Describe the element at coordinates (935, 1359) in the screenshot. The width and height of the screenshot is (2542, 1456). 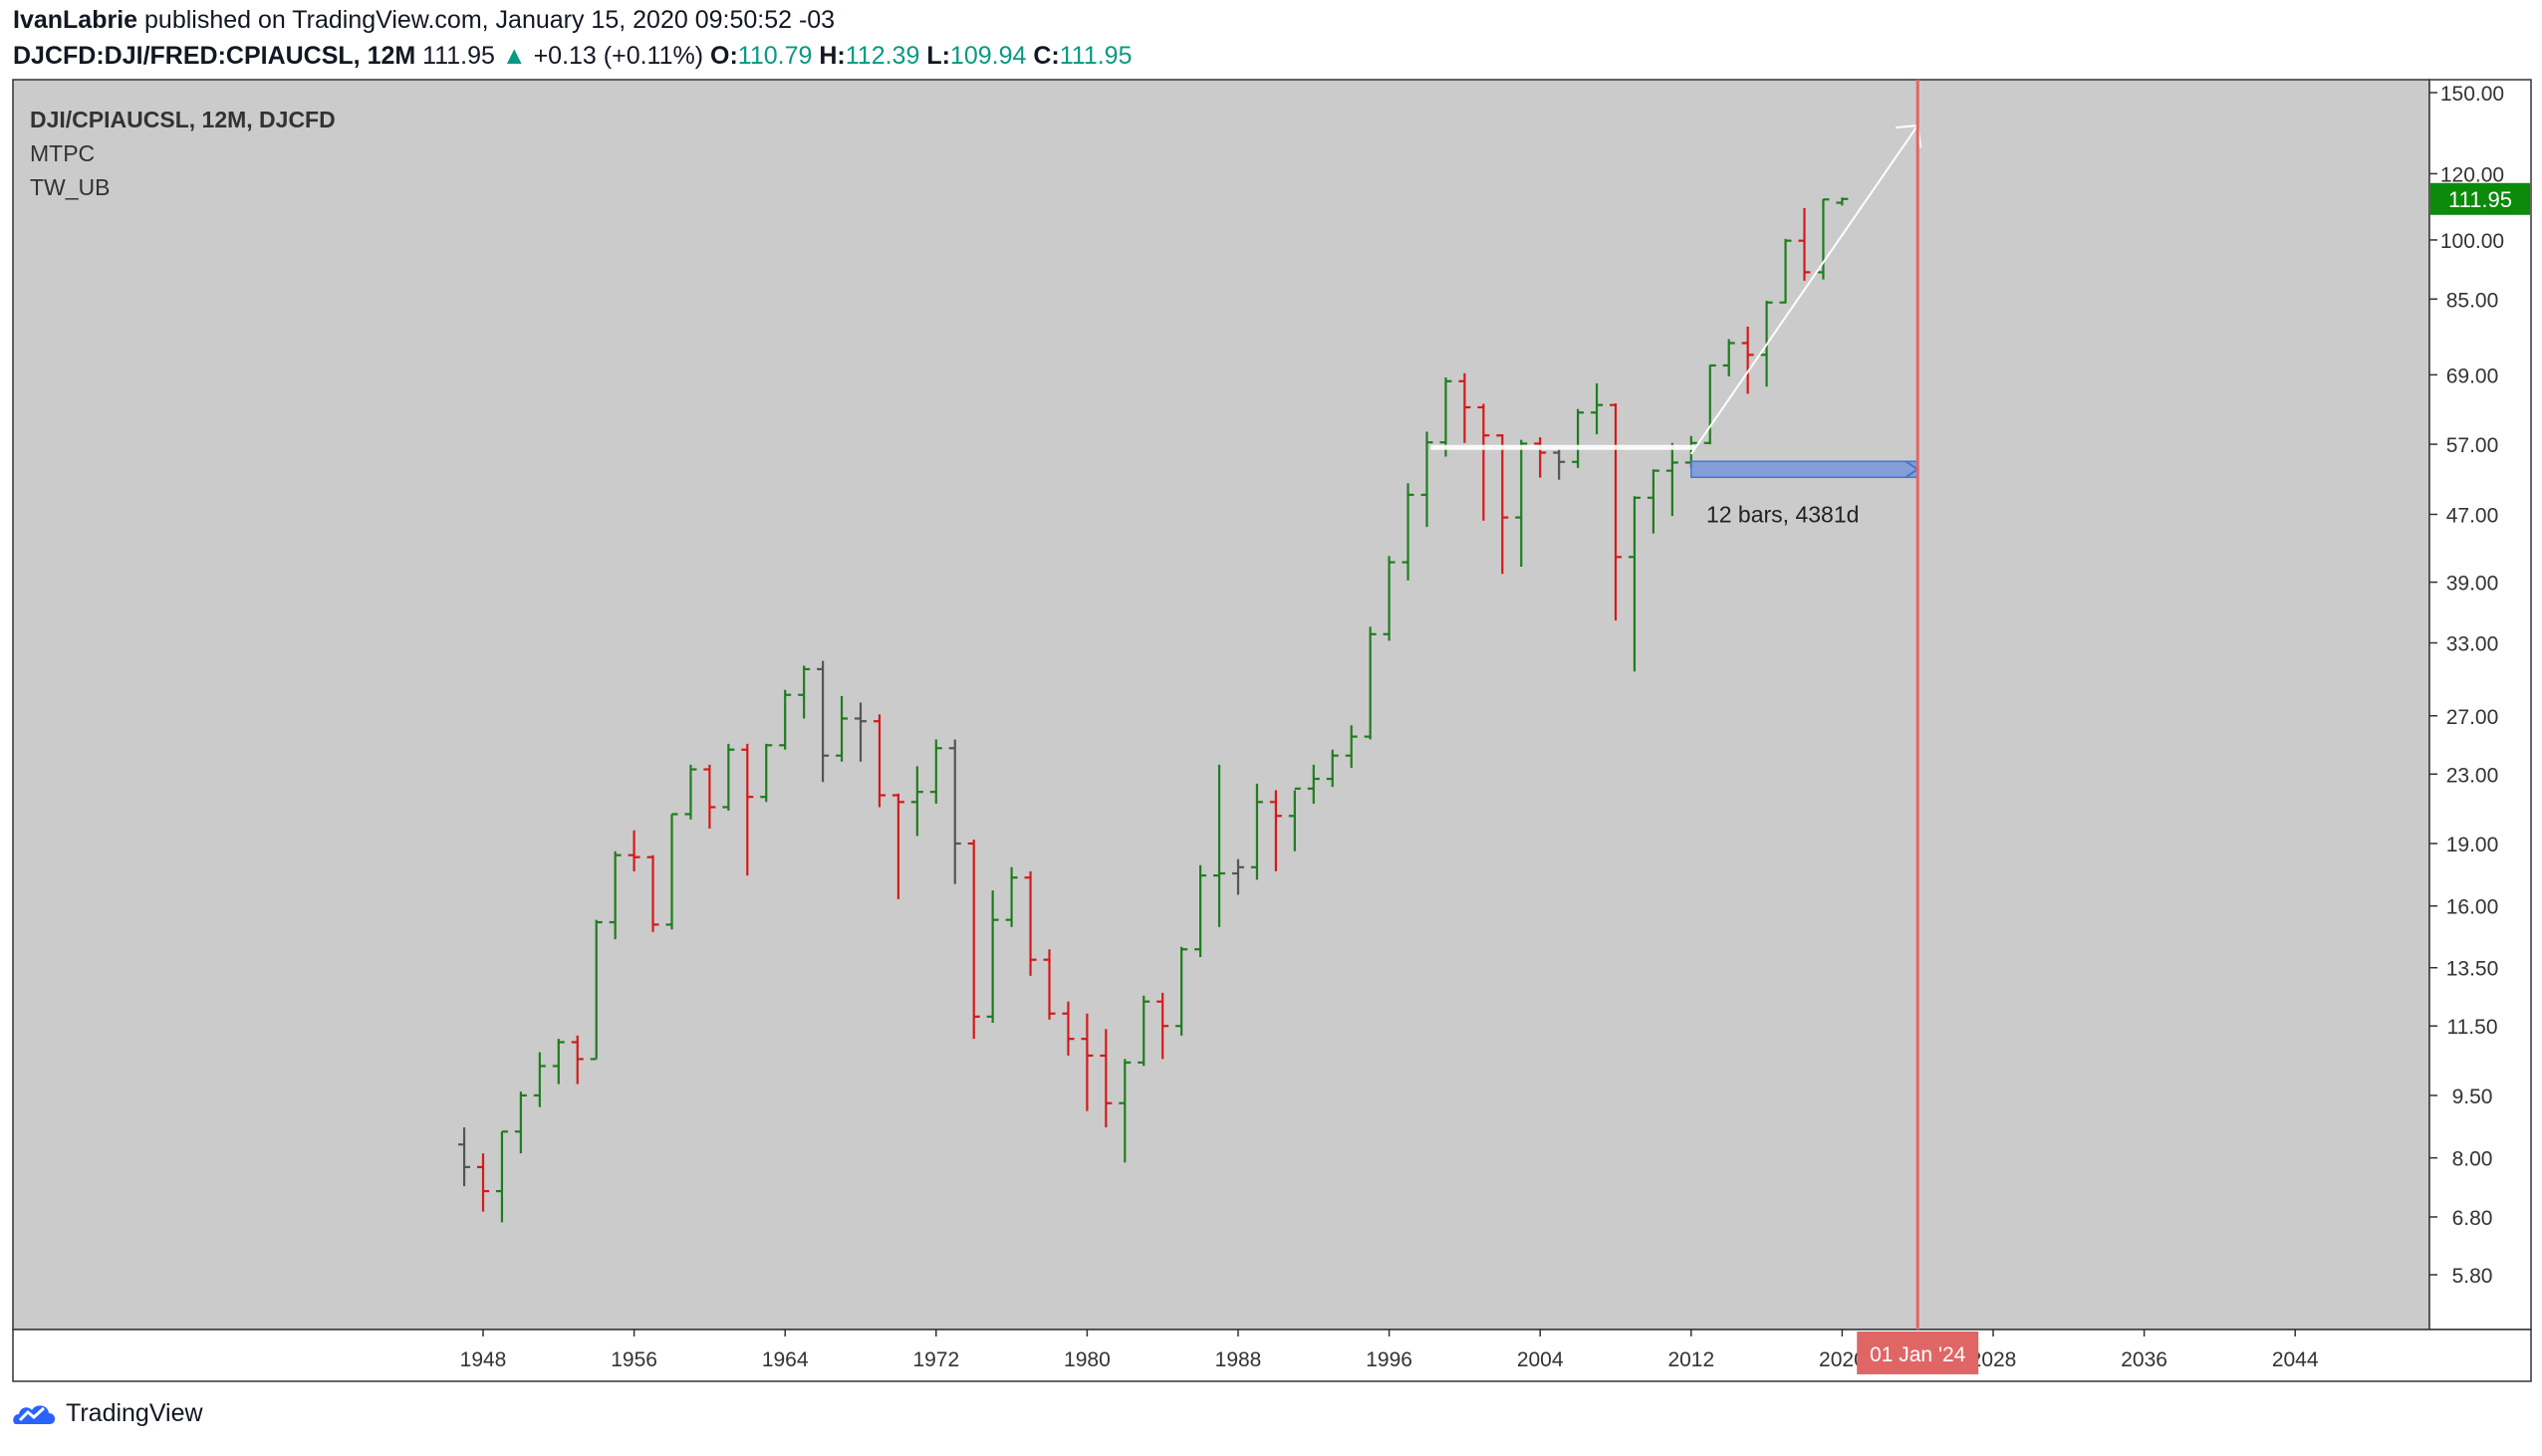
I see `x-tick-label: 1972` at that location.